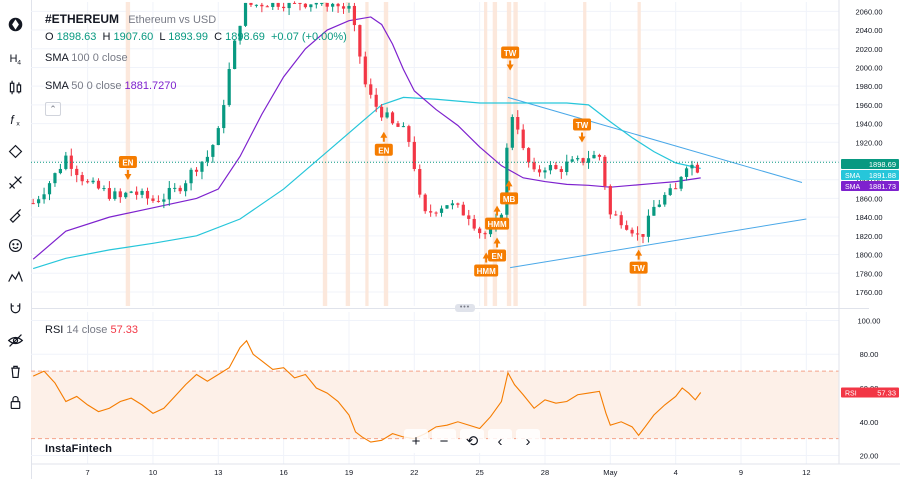 The width and height of the screenshot is (900, 479). I want to click on sma50-legend: SMA 50 0 close 1881.7270, so click(111, 86).